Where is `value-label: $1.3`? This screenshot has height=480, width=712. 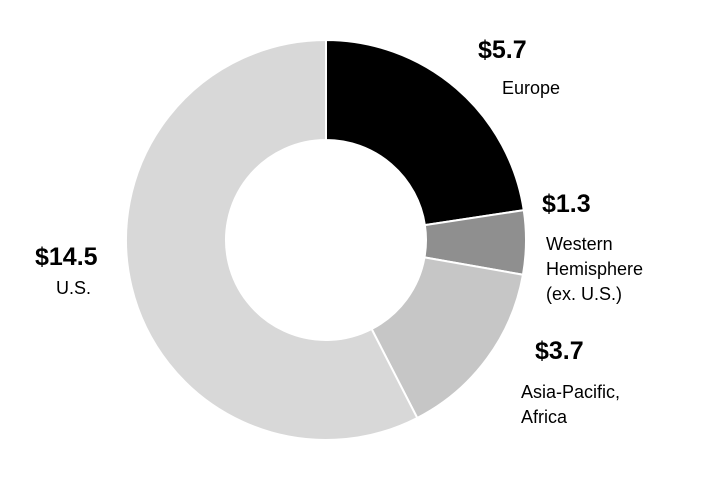
value-label: $1.3 is located at coordinates (566, 204).